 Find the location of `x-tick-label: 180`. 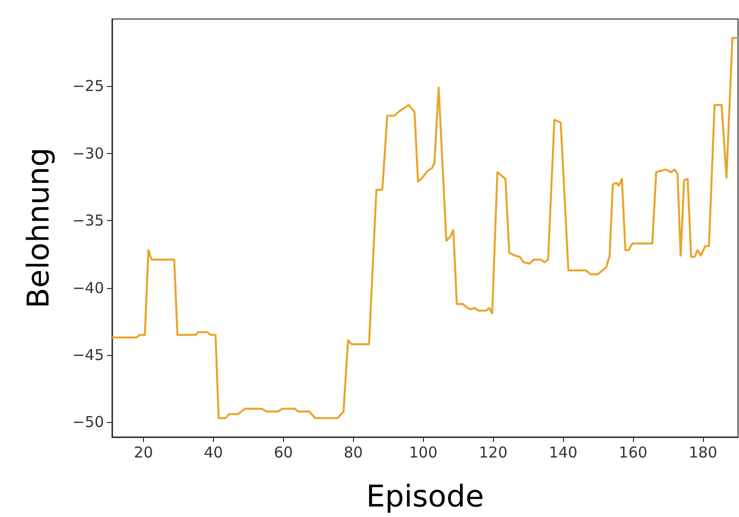

x-tick-label: 180 is located at coordinates (703, 453).